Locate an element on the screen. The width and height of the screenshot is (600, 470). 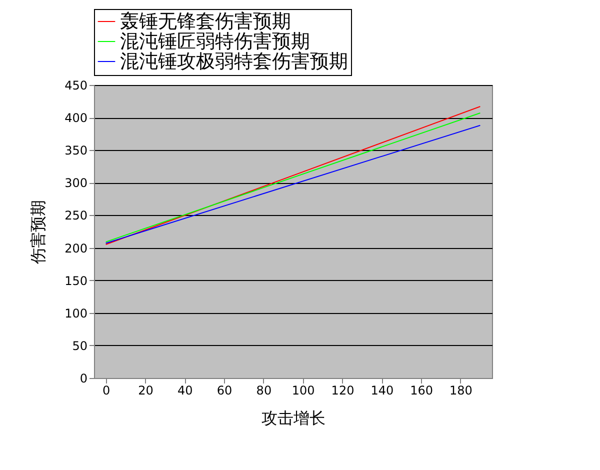
x-tick-label: 60 is located at coordinates (224, 391).